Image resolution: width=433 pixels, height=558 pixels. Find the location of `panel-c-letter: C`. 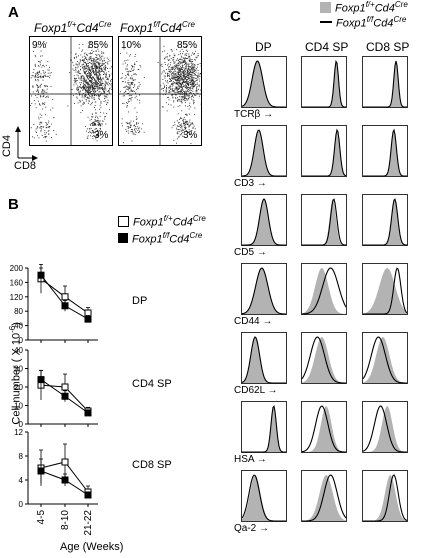

panel-c-letter: C is located at coordinates (235, 16).